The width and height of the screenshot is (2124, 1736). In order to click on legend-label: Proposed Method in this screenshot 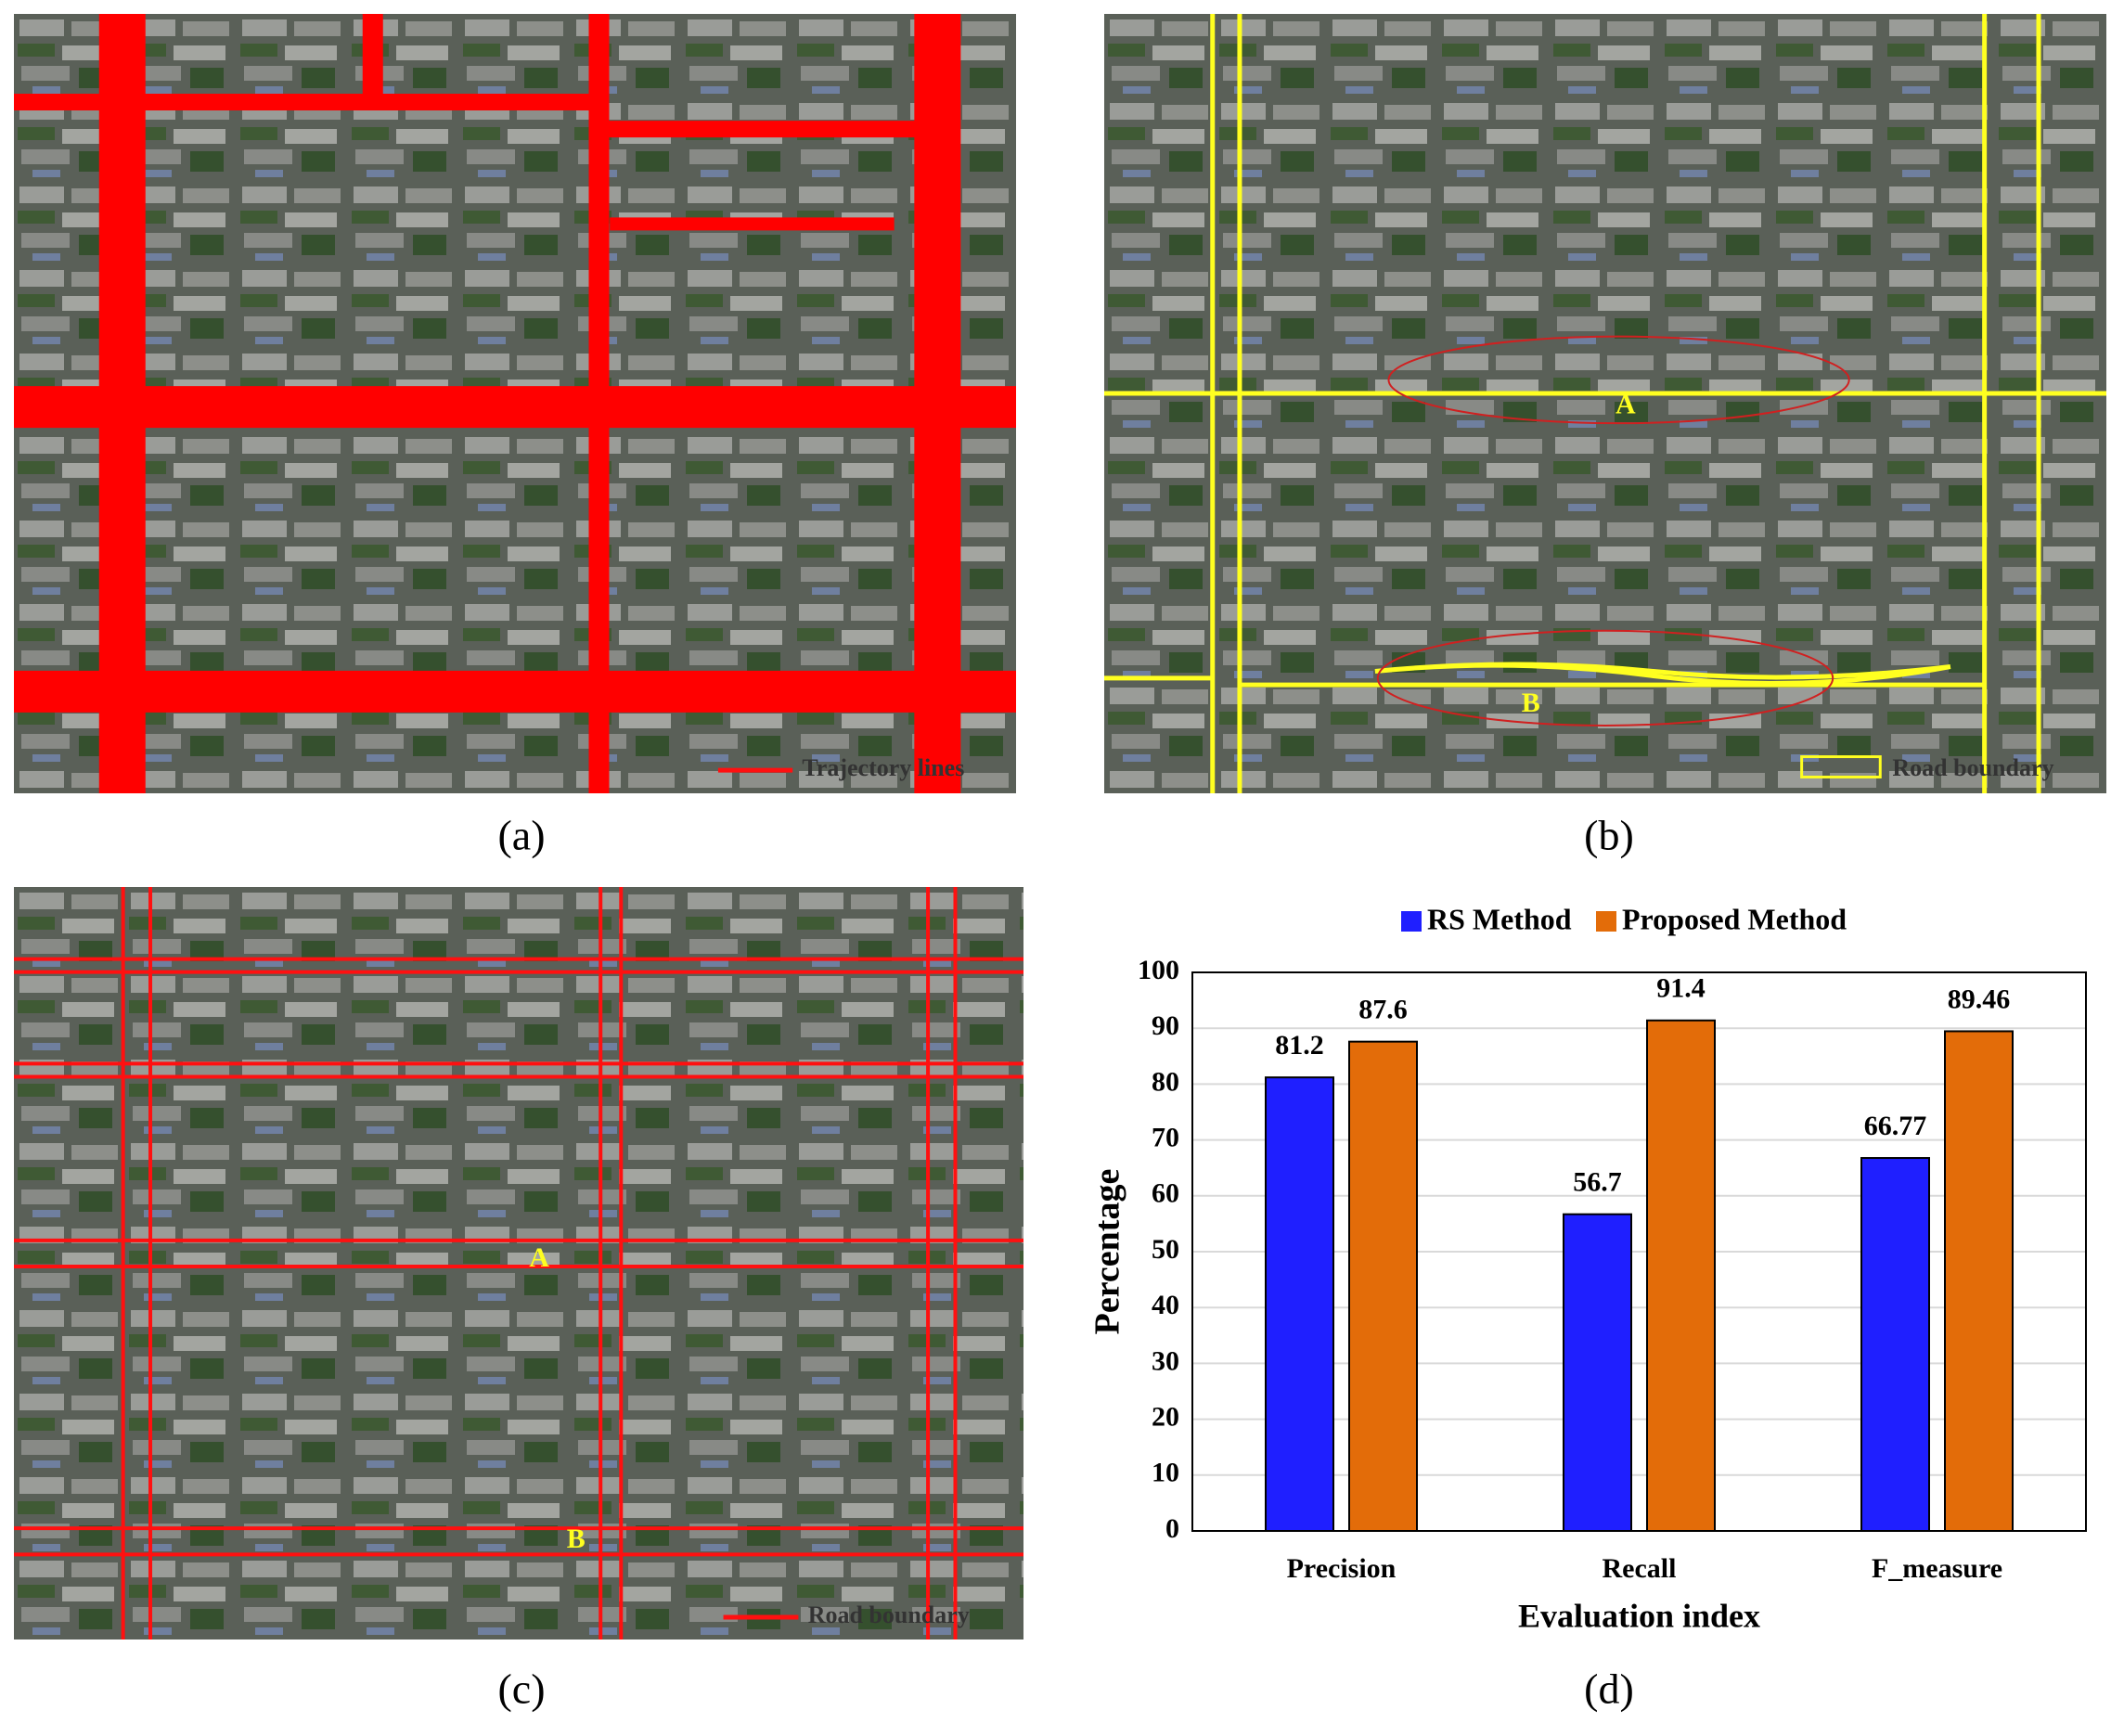, I will do `click(1734, 918)`.